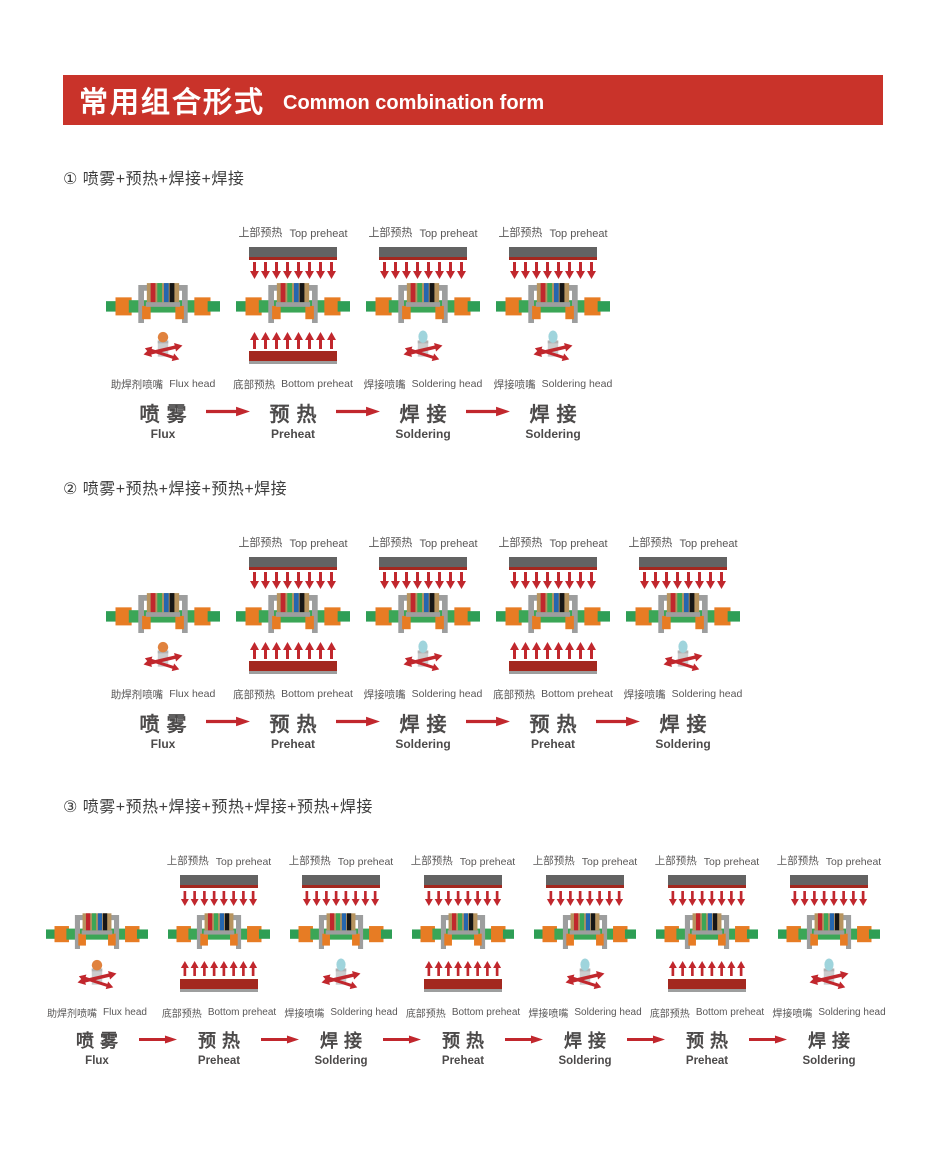 The image size is (950, 1158). What do you see at coordinates (296, 724) in the screenshot?
I see `stage-name-zh: 预热` at bounding box center [296, 724].